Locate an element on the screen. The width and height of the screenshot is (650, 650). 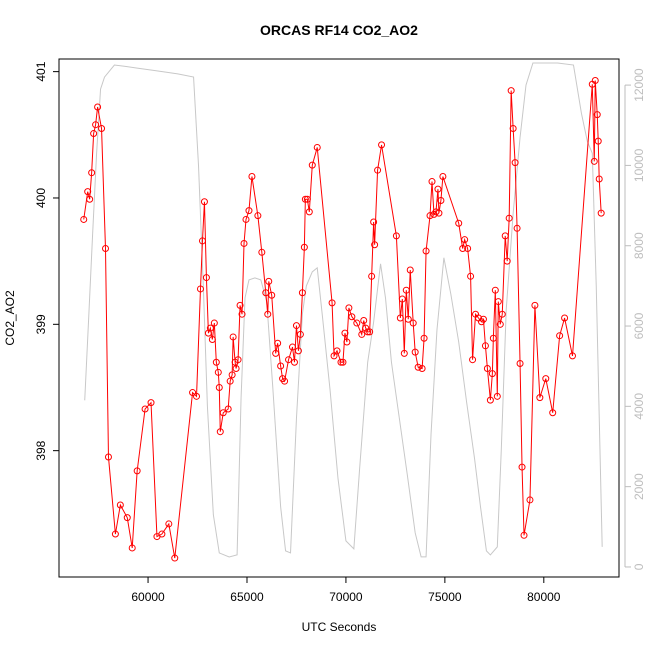
x-tick-label: 65000 is located at coordinates (247, 597).